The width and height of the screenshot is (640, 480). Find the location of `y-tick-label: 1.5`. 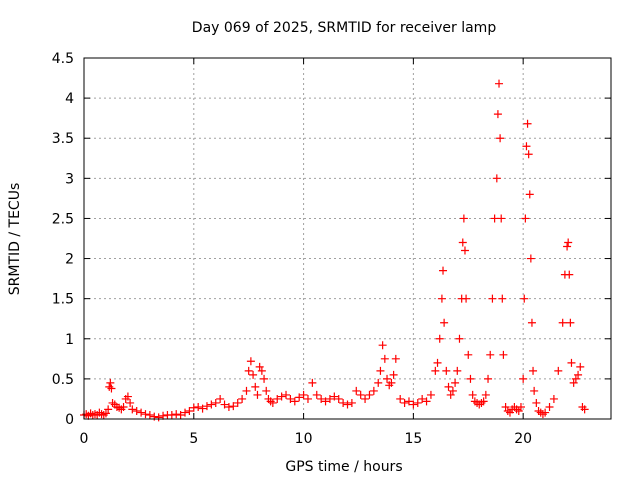

y-tick-label: 1.5 is located at coordinates (63, 300).